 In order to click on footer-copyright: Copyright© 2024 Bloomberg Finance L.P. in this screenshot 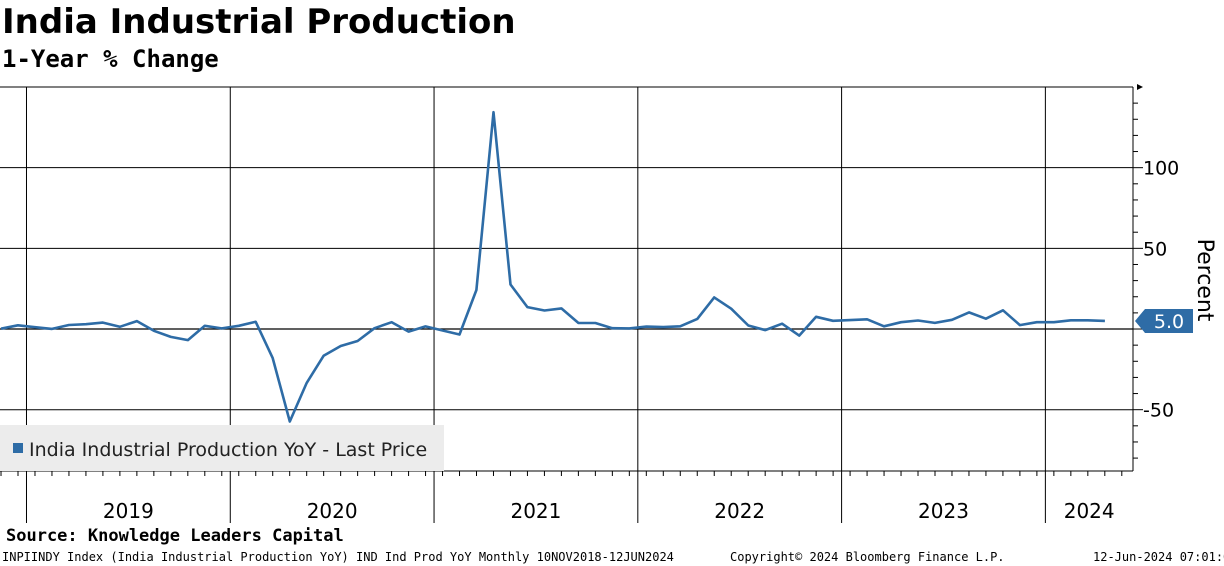, I will do `click(867, 557)`.